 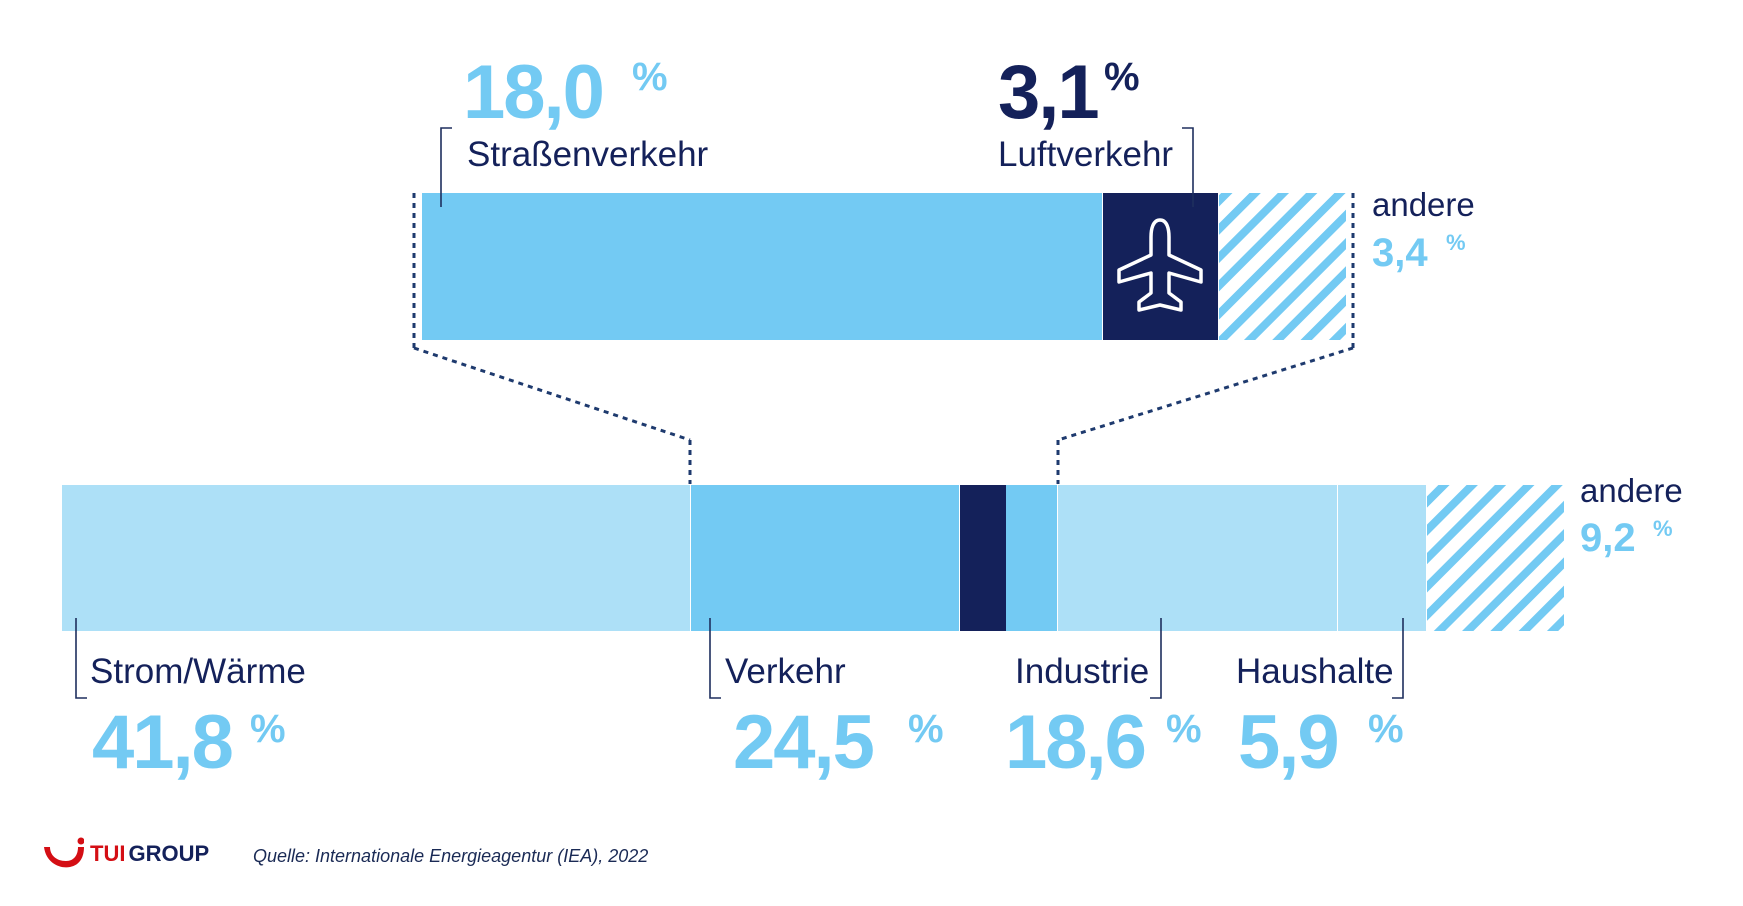 What do you see at coordinates (762, 266) in the screenshot?
I see `bar-strassenverkehr` at bounding box center [762, 266].